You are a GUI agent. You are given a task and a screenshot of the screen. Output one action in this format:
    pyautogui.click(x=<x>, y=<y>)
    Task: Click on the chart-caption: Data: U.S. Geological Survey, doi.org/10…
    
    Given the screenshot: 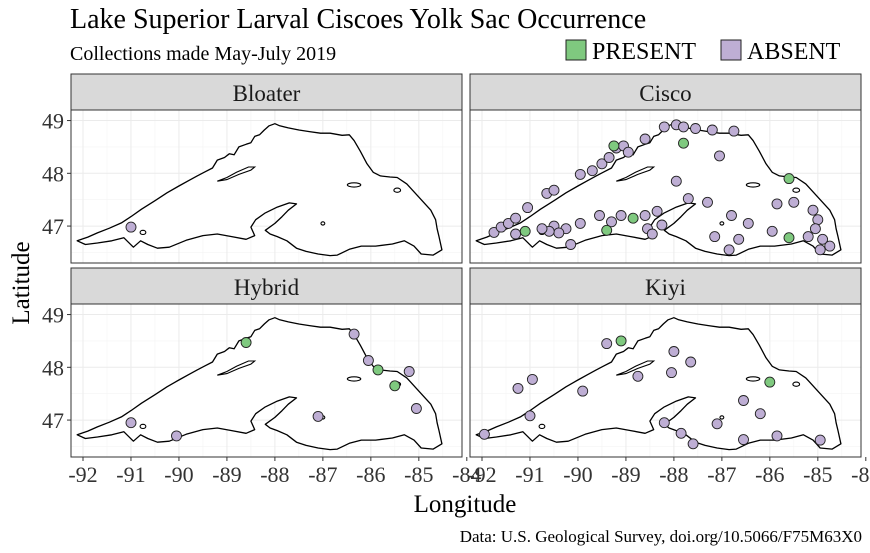 What is the action you would take?
    pyautogui.click(x=661, y=536)
    